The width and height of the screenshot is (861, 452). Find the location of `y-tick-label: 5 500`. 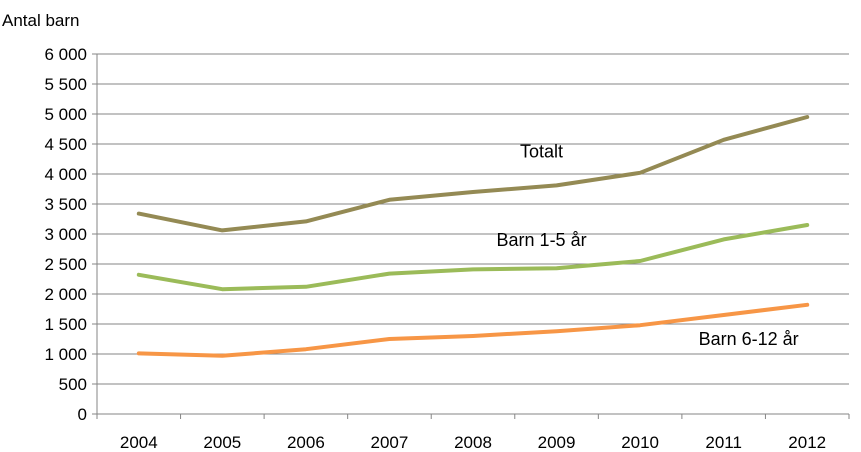

y-tick-label: 5 500 is located at coordinates (65, 84).